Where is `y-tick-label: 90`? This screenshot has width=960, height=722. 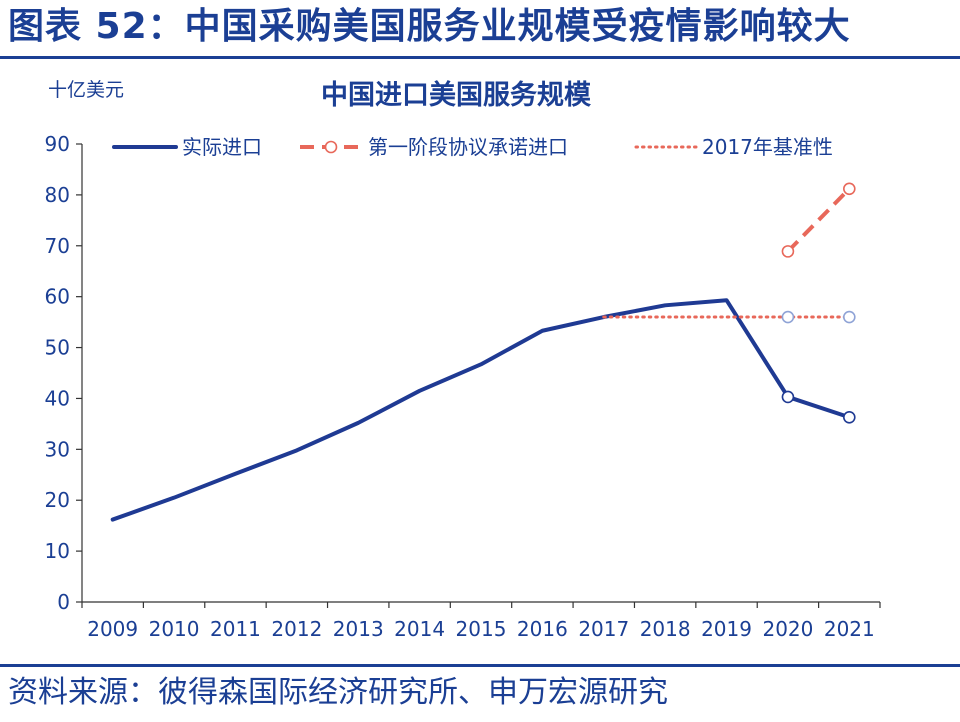
y-tick-label: 90 is located at coordinates (57, 144).